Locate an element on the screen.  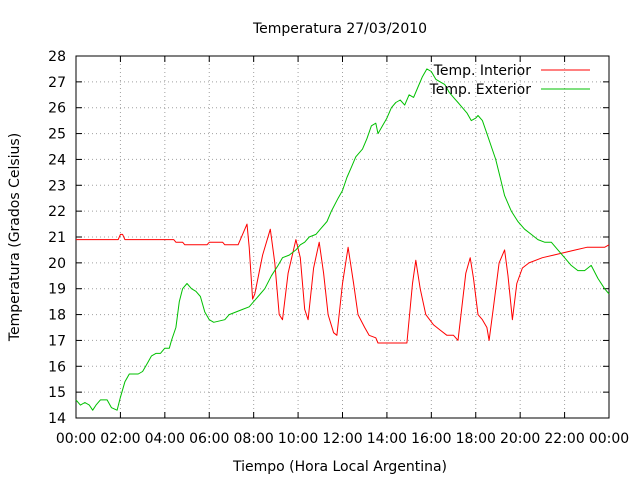
y-tick-label: 19 is located at coordinates (57, 290).